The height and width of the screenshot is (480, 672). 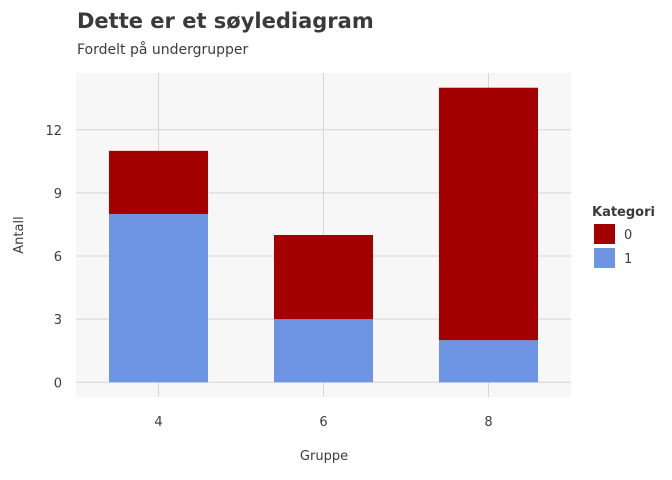 What do you see at coordinates (58, 257) in the screenshot?
I see `y-tick-label: 6` at bounding box center [58, 257].